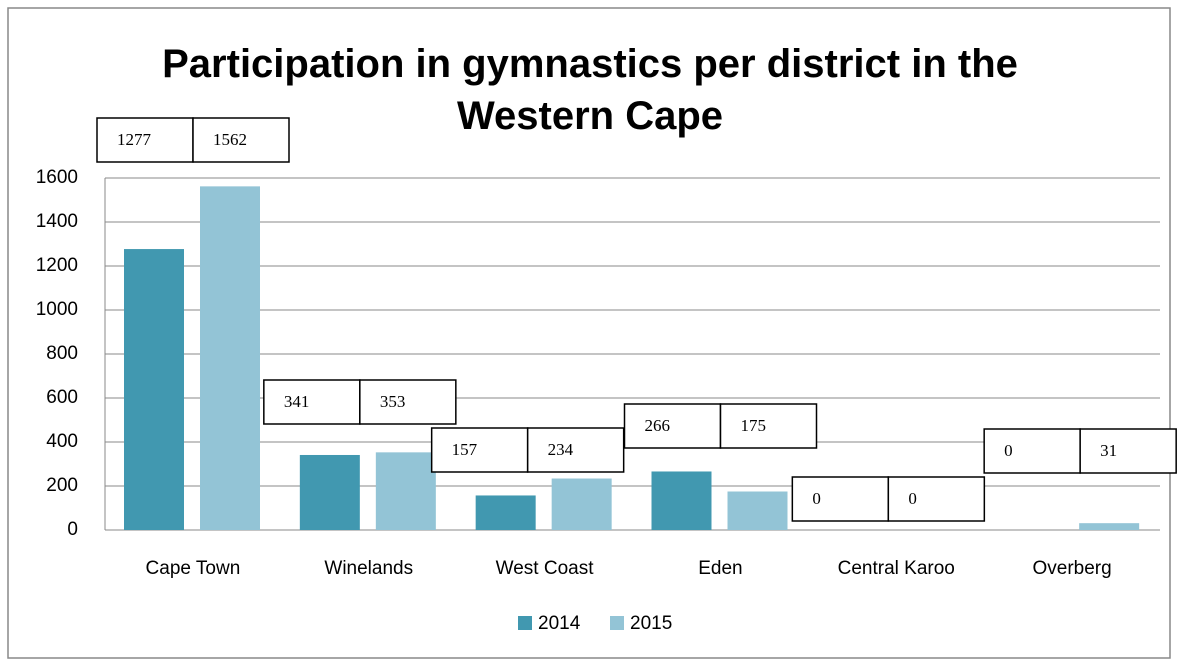 The width and height of the screenshot is (1178, 660). Describe the element at coordinates (754, 425) in the screenshot. I see `data-label: 175` at that location.